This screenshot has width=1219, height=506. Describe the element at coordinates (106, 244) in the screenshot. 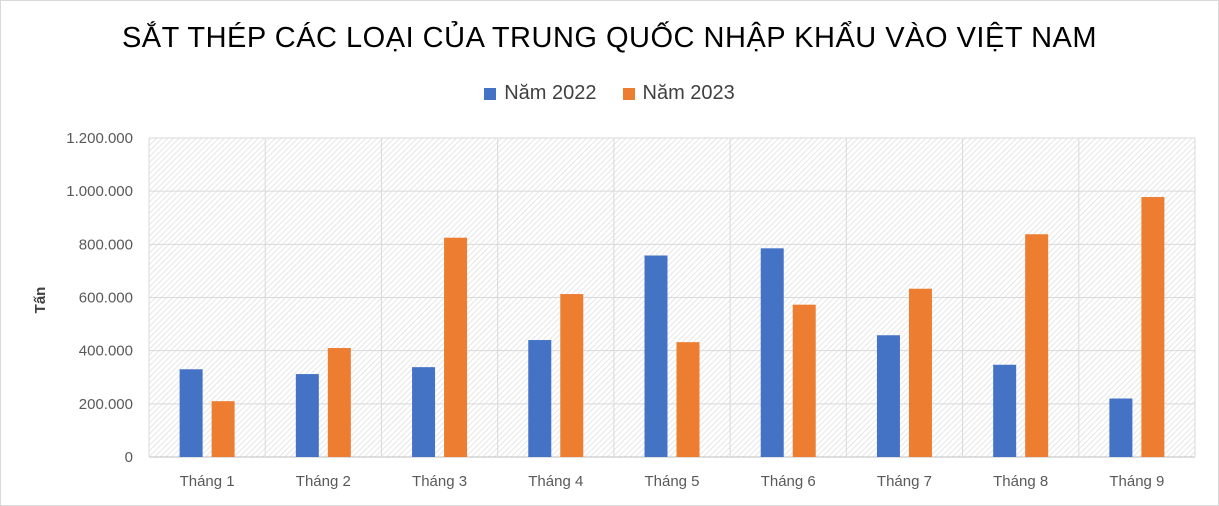

I see `y-tick-label: 800.000` at that location.